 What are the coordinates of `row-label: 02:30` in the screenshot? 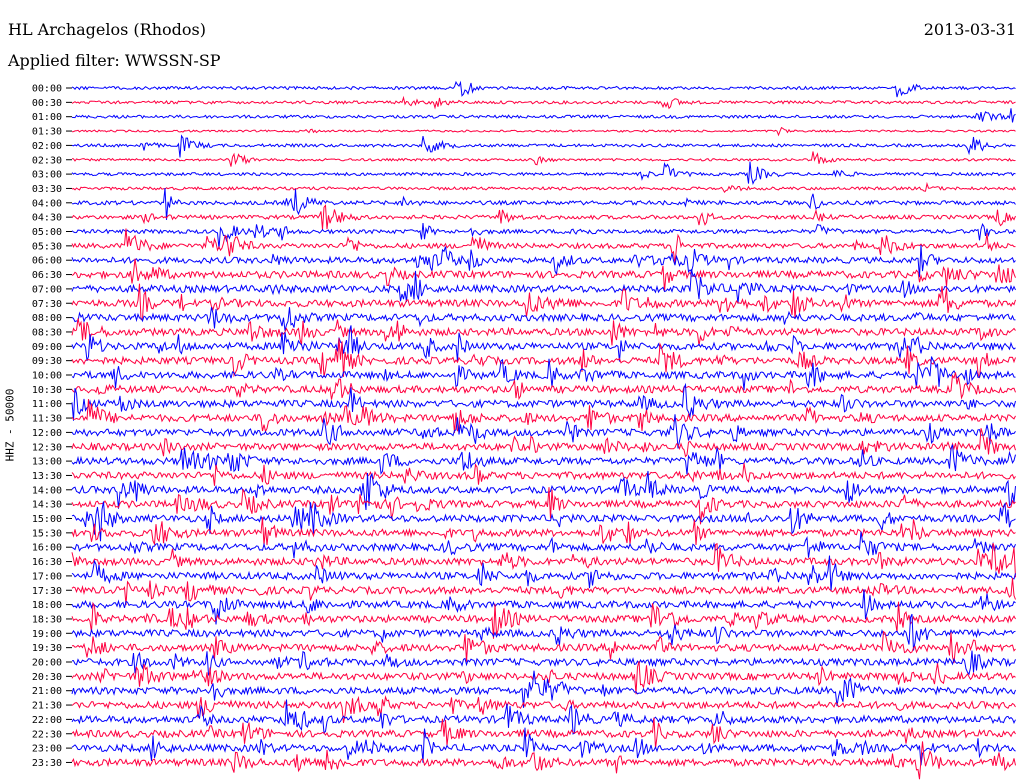 It's located at (47, 160).